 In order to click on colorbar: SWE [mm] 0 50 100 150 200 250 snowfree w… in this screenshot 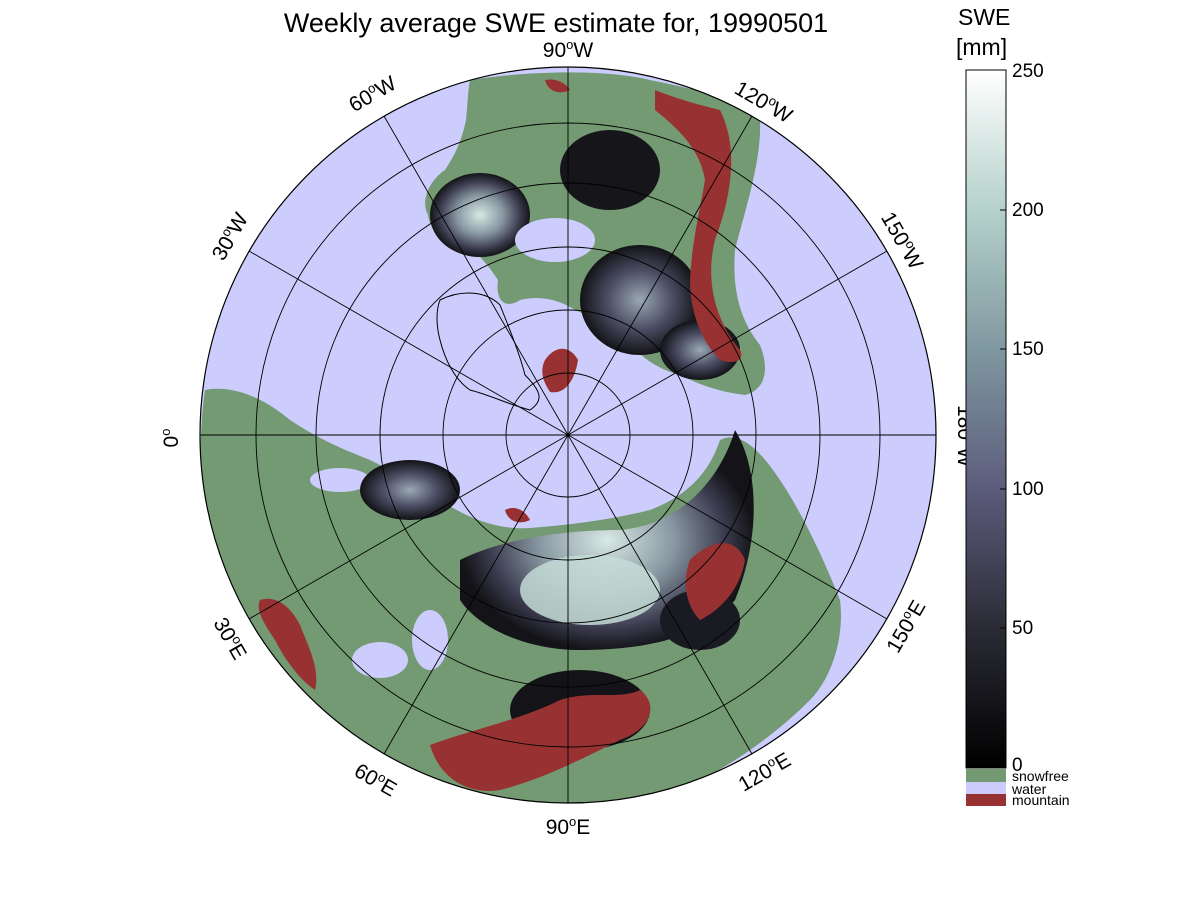, I will do `click(1013, 406)`.